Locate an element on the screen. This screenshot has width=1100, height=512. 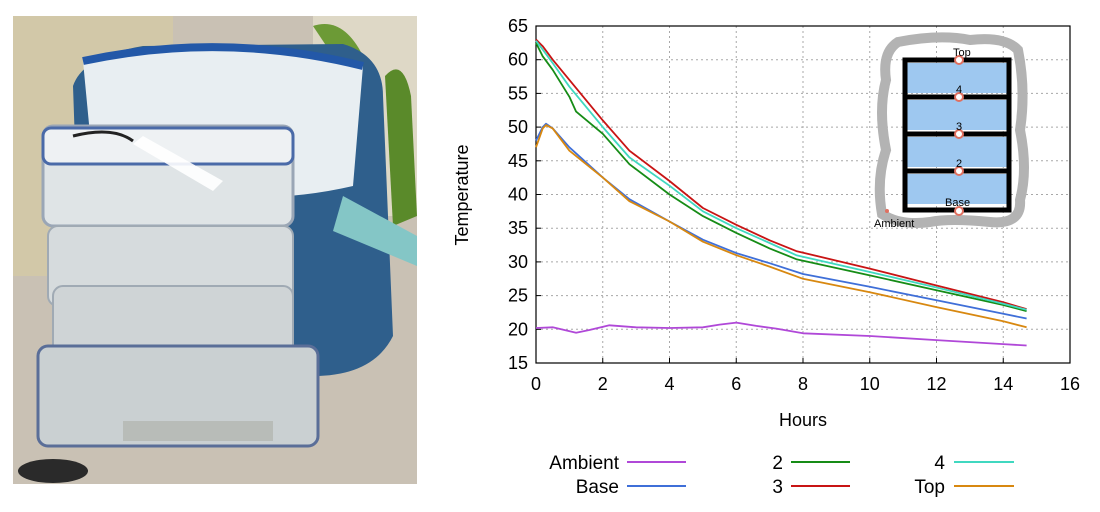
legend-label-3: 3 is located at coordinates (777, 487).